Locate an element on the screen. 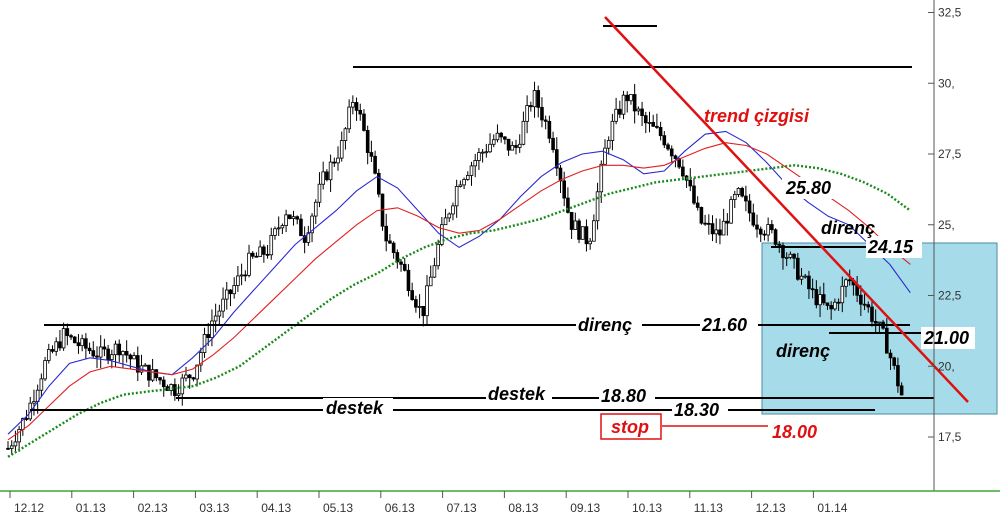 The width and height of the screenshot is (1000, 531). x-tick-label: 04.13 is located at coordinates (276, 508).